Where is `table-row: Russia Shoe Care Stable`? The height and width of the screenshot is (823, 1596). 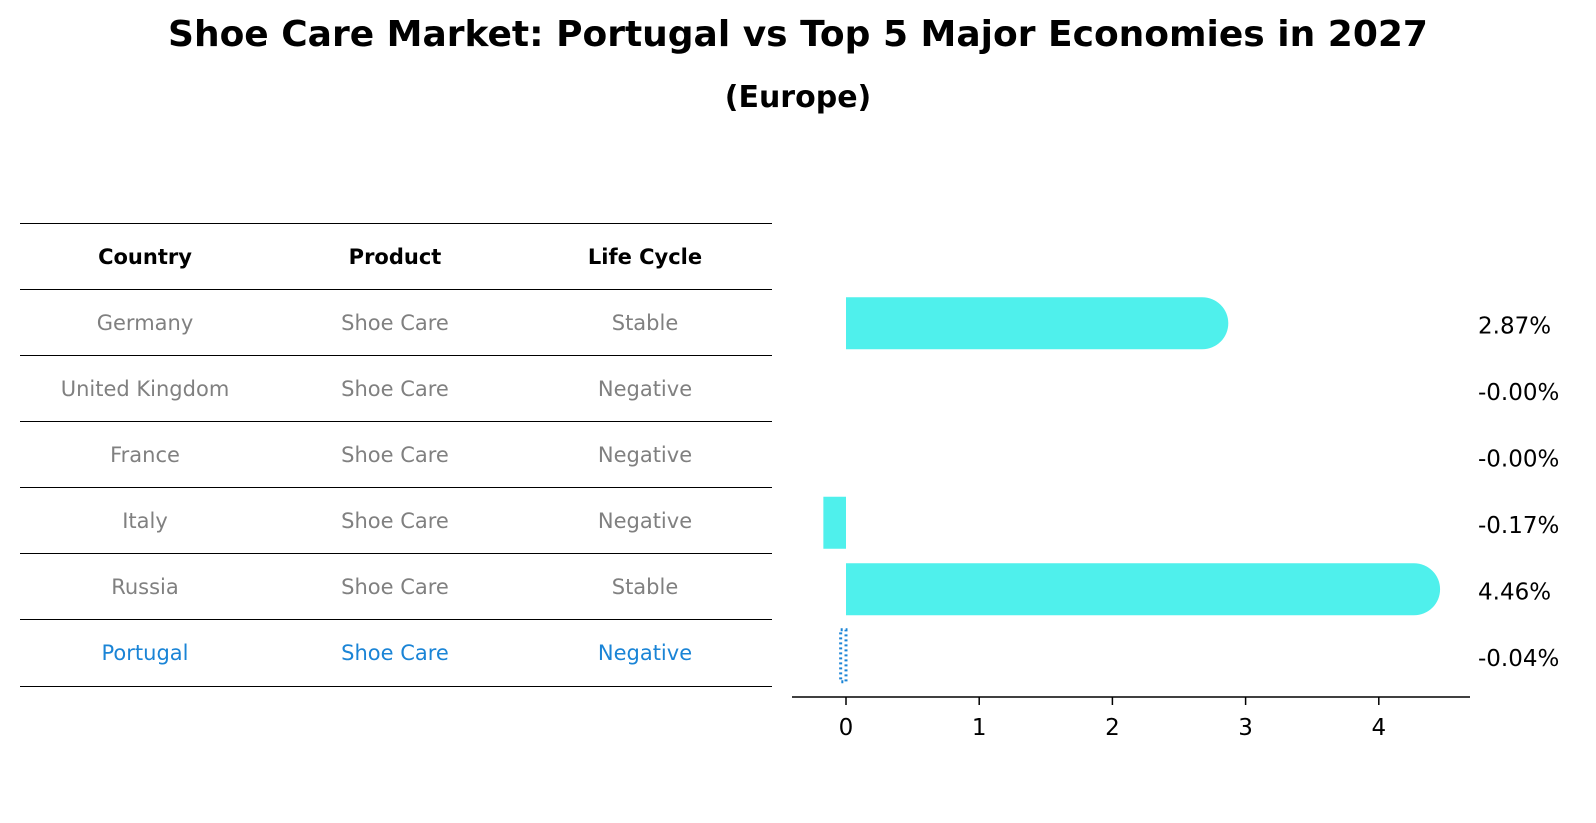 table-row: Russia Shoe Care Stable is located at coordinates (396, 586).